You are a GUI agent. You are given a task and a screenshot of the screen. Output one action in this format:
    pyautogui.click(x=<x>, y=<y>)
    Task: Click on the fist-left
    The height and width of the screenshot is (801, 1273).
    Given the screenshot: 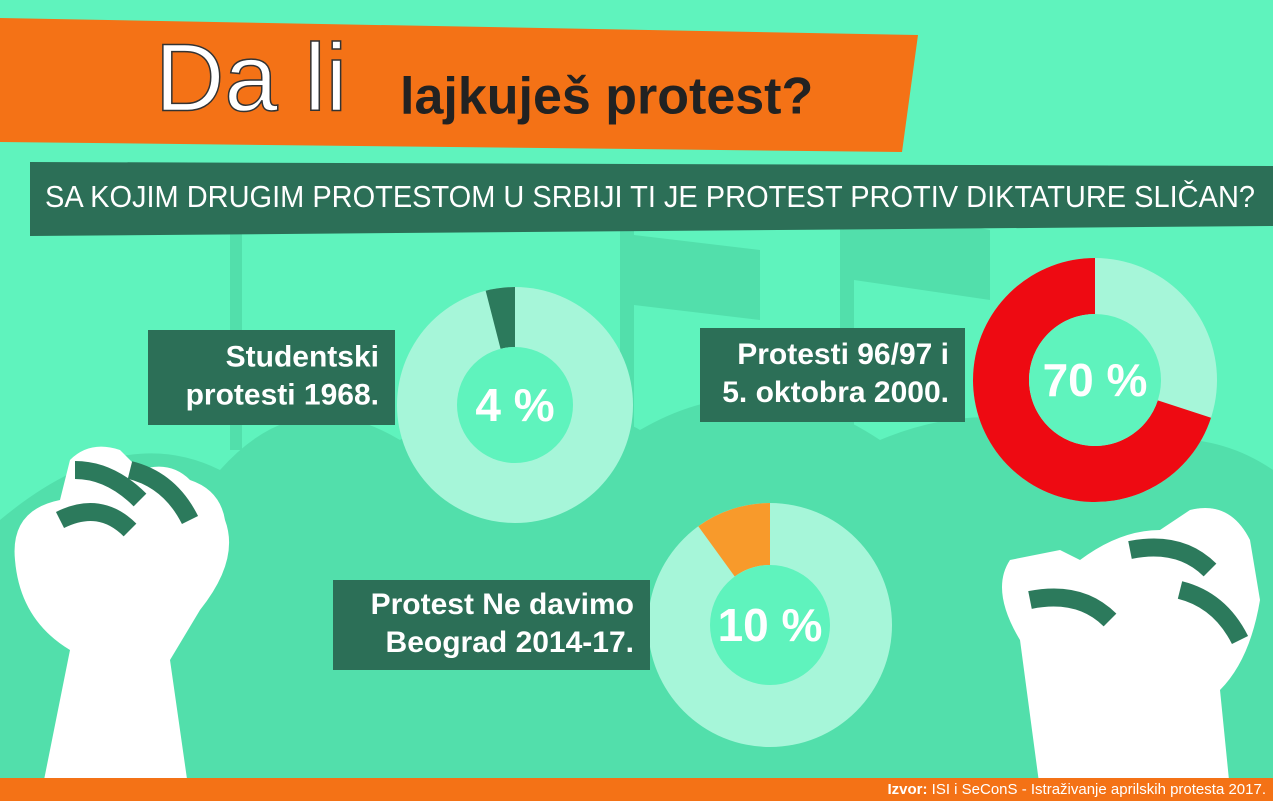 What is the action you would take?
    pyautogui.click(x=122, y=623)
    